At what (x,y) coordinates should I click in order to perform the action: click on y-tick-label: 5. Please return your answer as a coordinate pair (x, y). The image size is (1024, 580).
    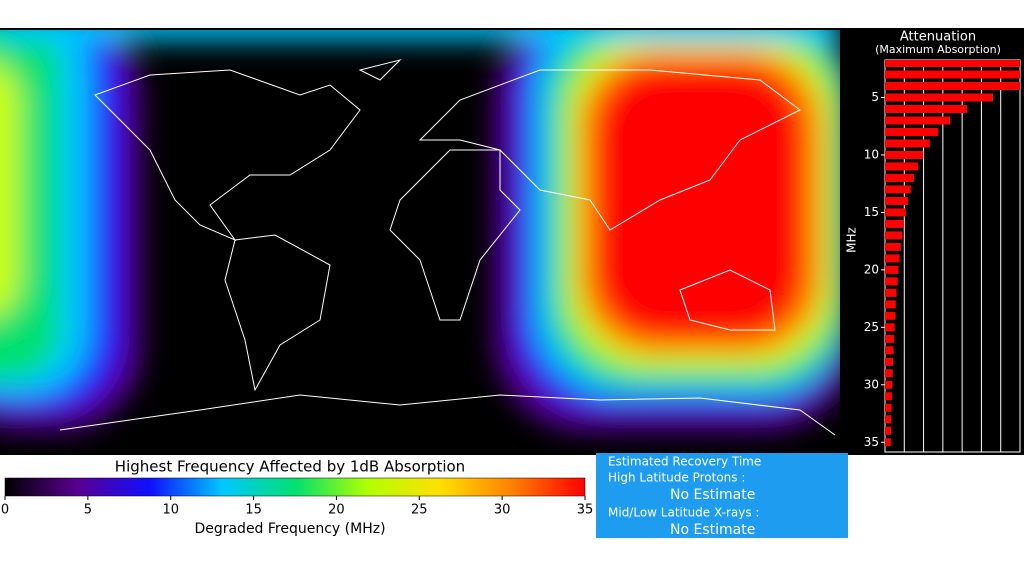
    Looking at the image, I should click on (875, 97).